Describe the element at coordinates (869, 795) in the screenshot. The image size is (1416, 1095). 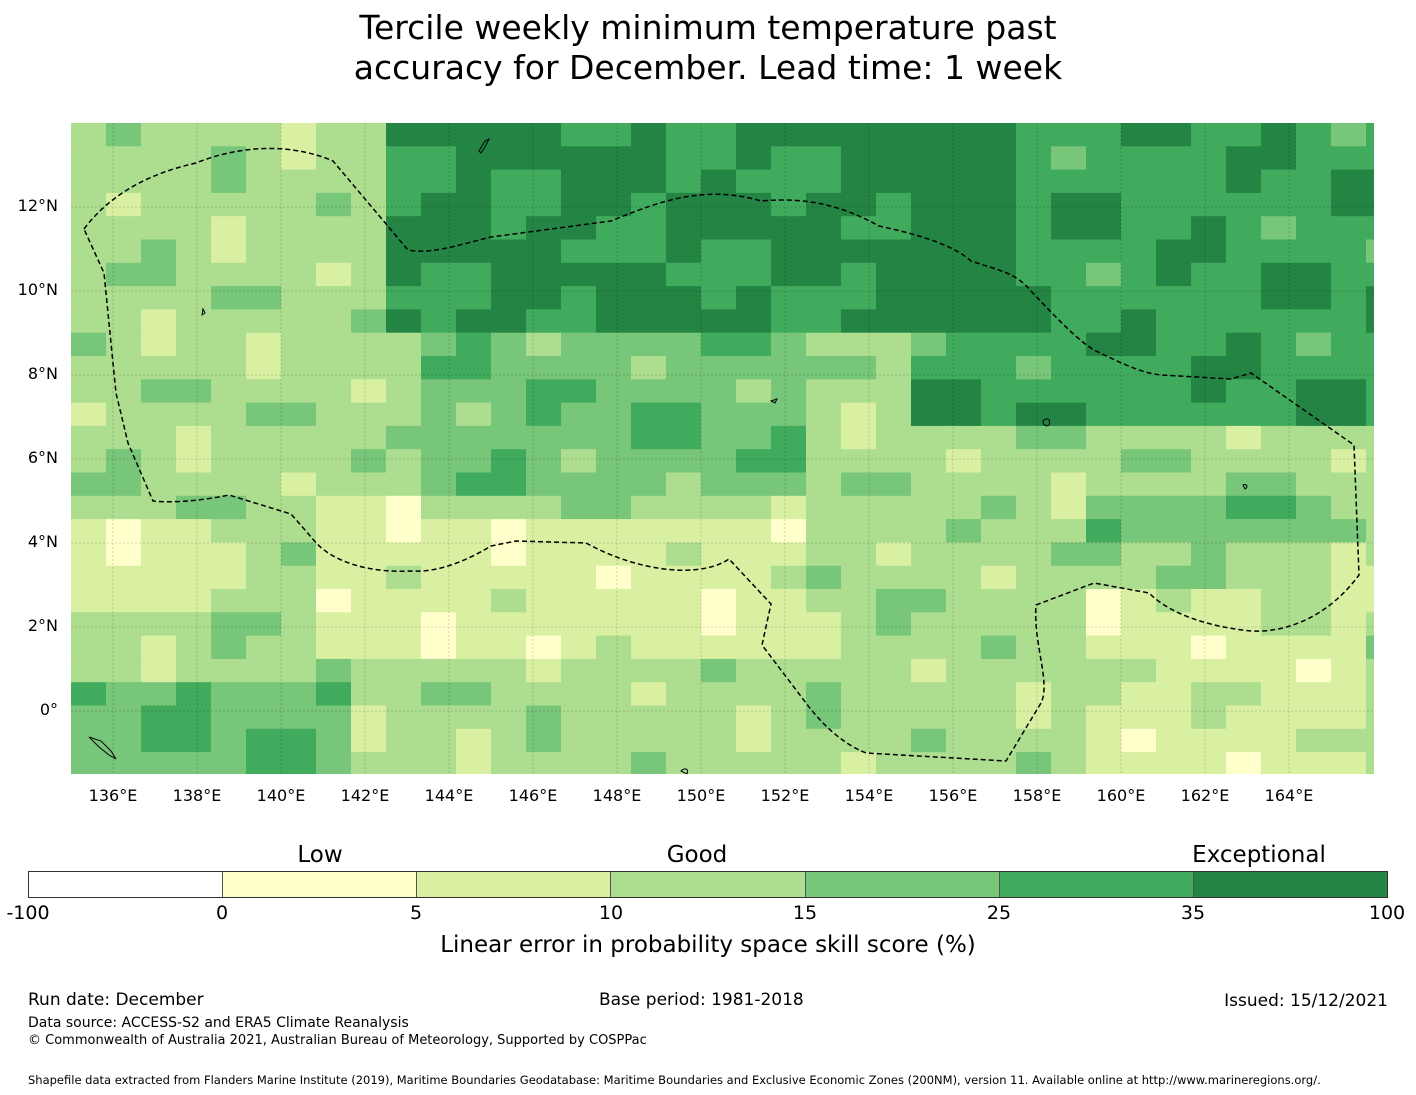
I see `lon-label: 154°E` at that location.